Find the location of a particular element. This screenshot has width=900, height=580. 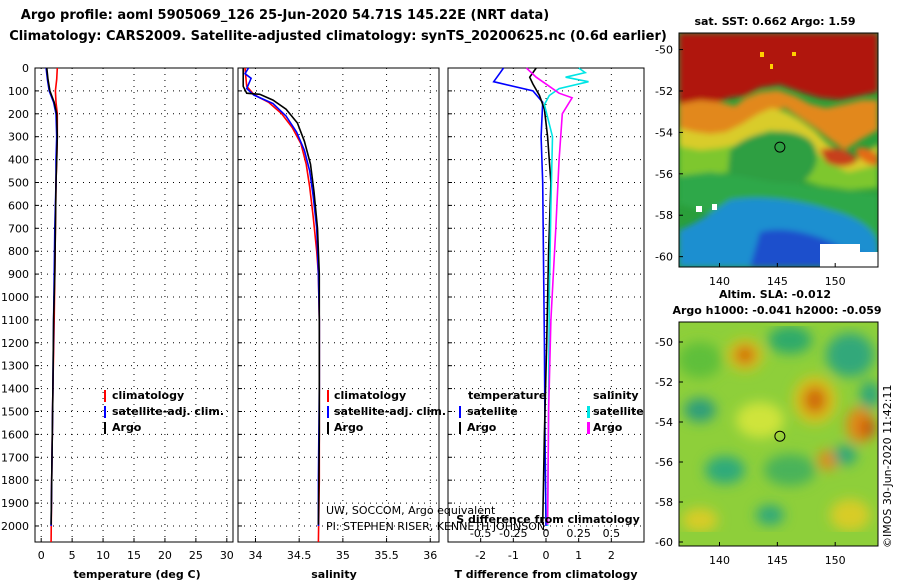

legend-label-s-argo: Argo is located at coordinates (608, 427).